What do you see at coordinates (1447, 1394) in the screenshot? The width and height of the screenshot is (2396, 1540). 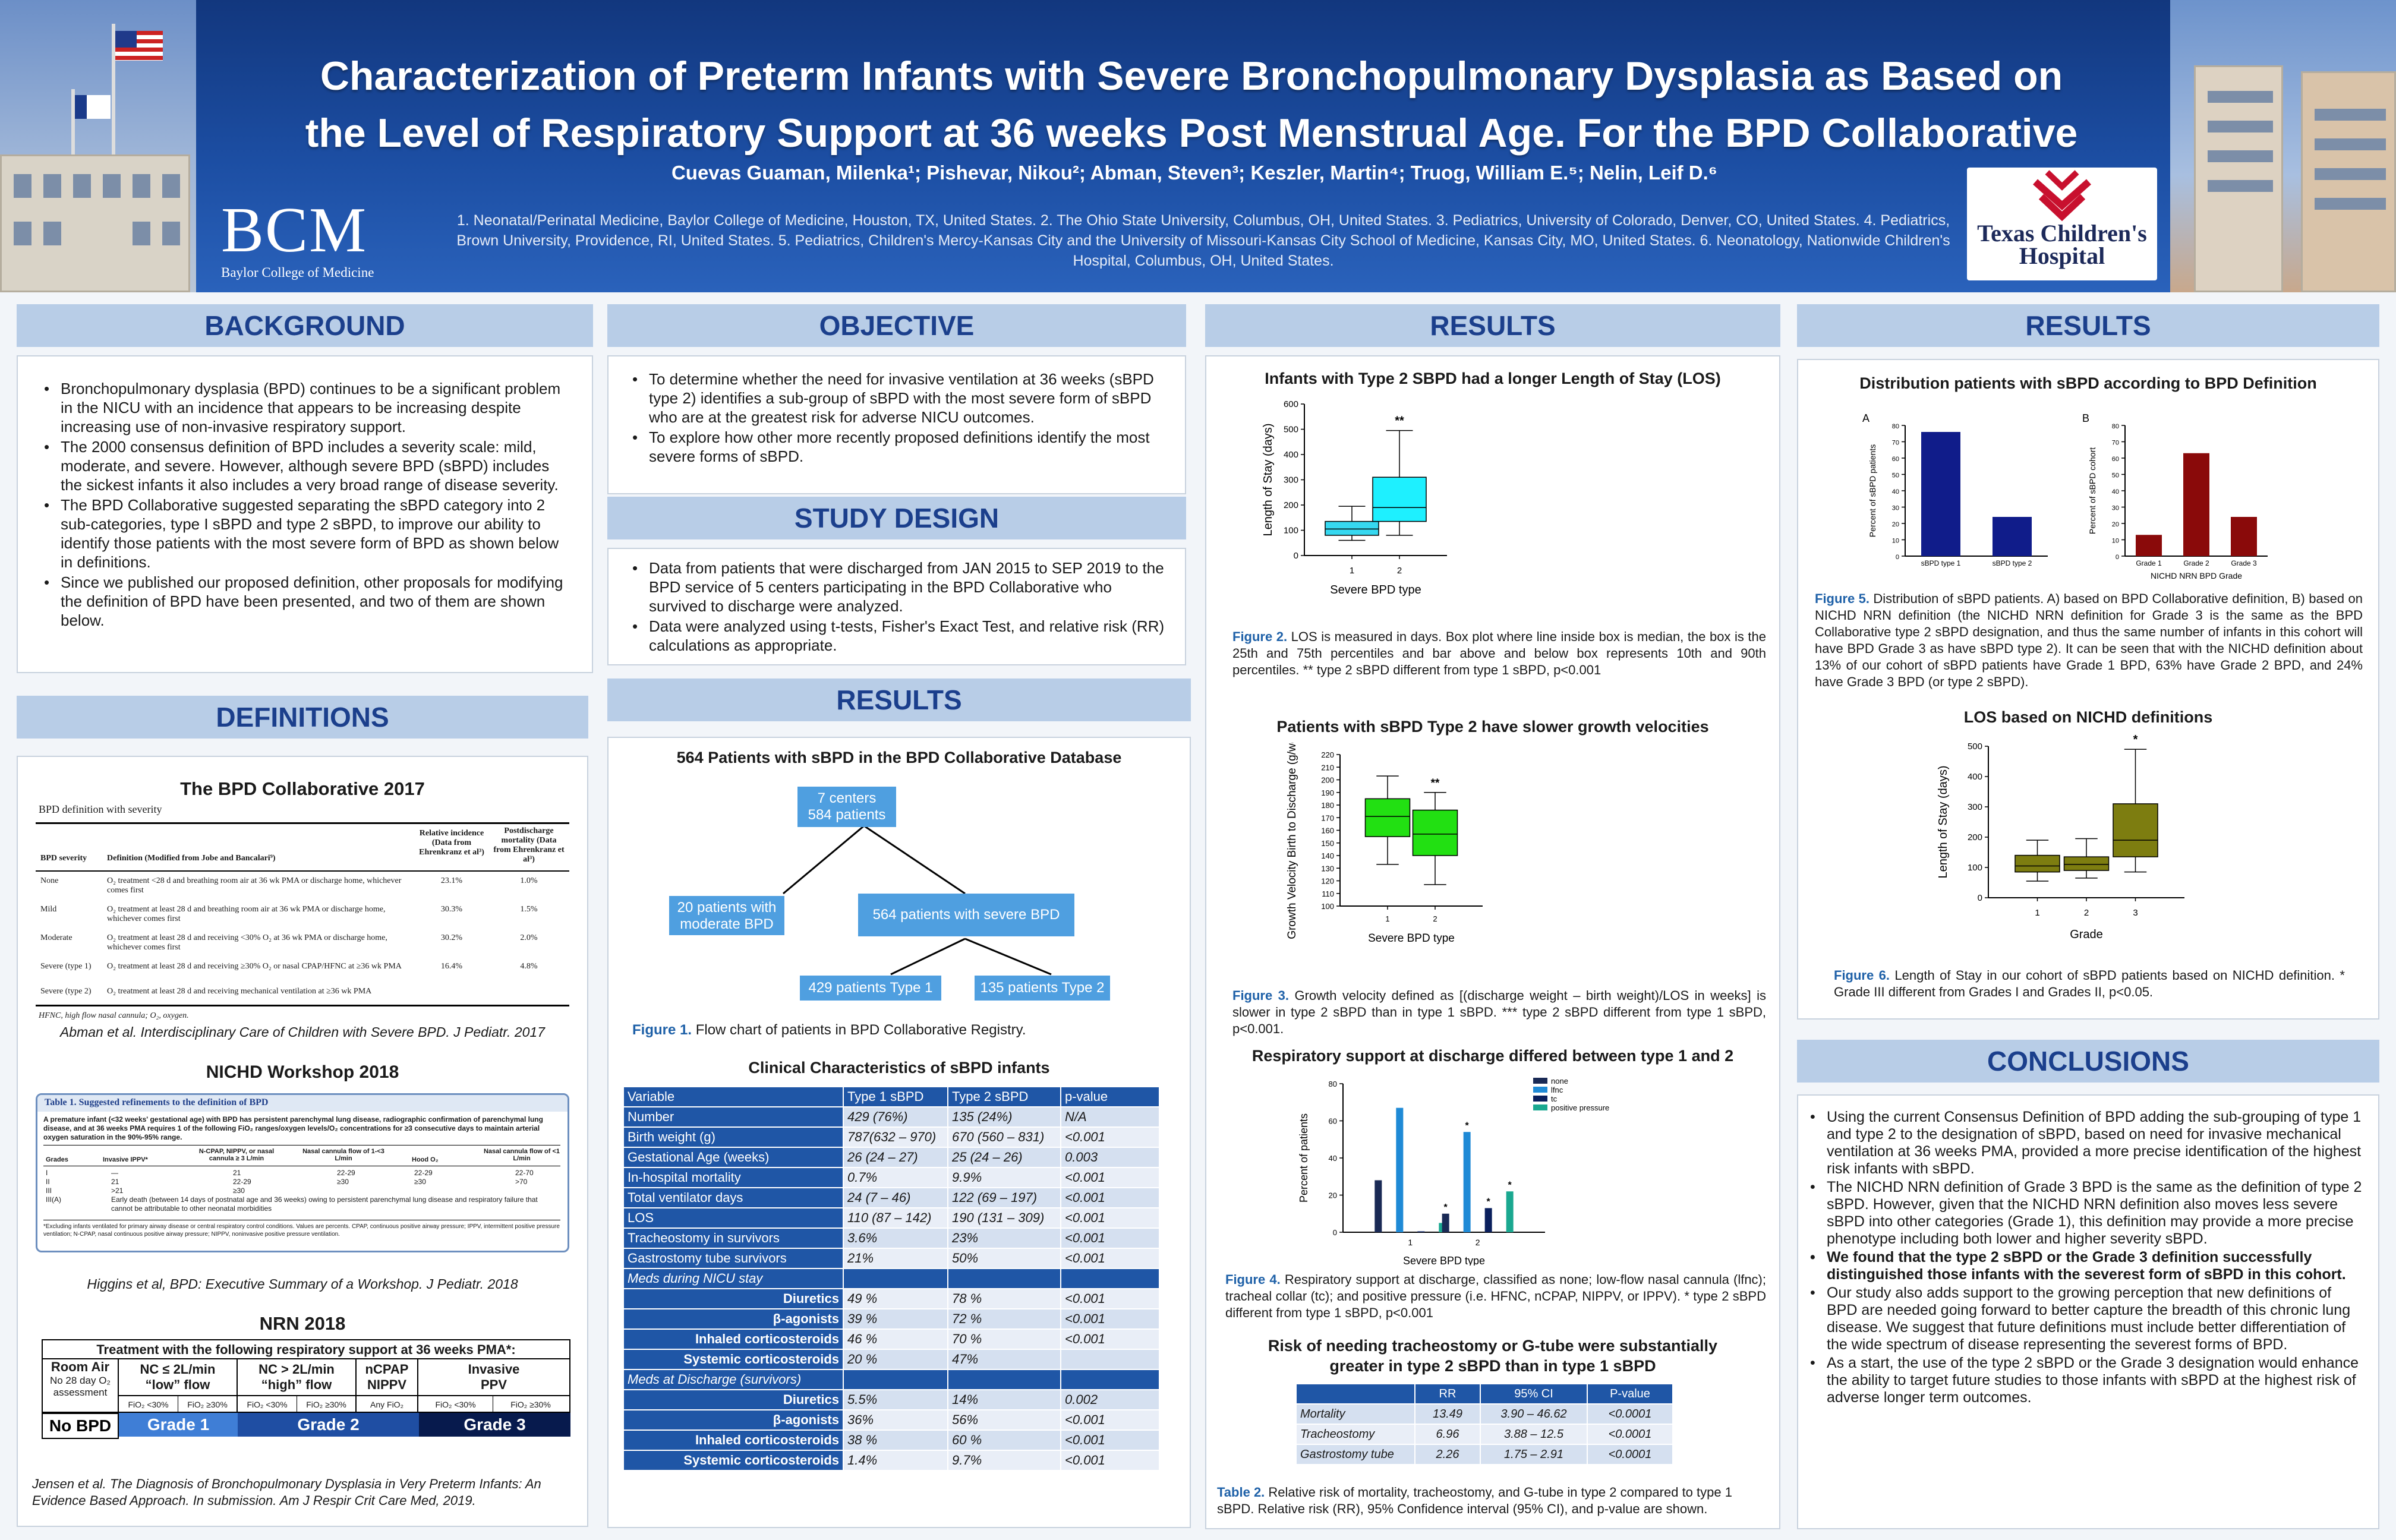 I see `table-header-cell: RR` at bounding box center [1447, 1394].